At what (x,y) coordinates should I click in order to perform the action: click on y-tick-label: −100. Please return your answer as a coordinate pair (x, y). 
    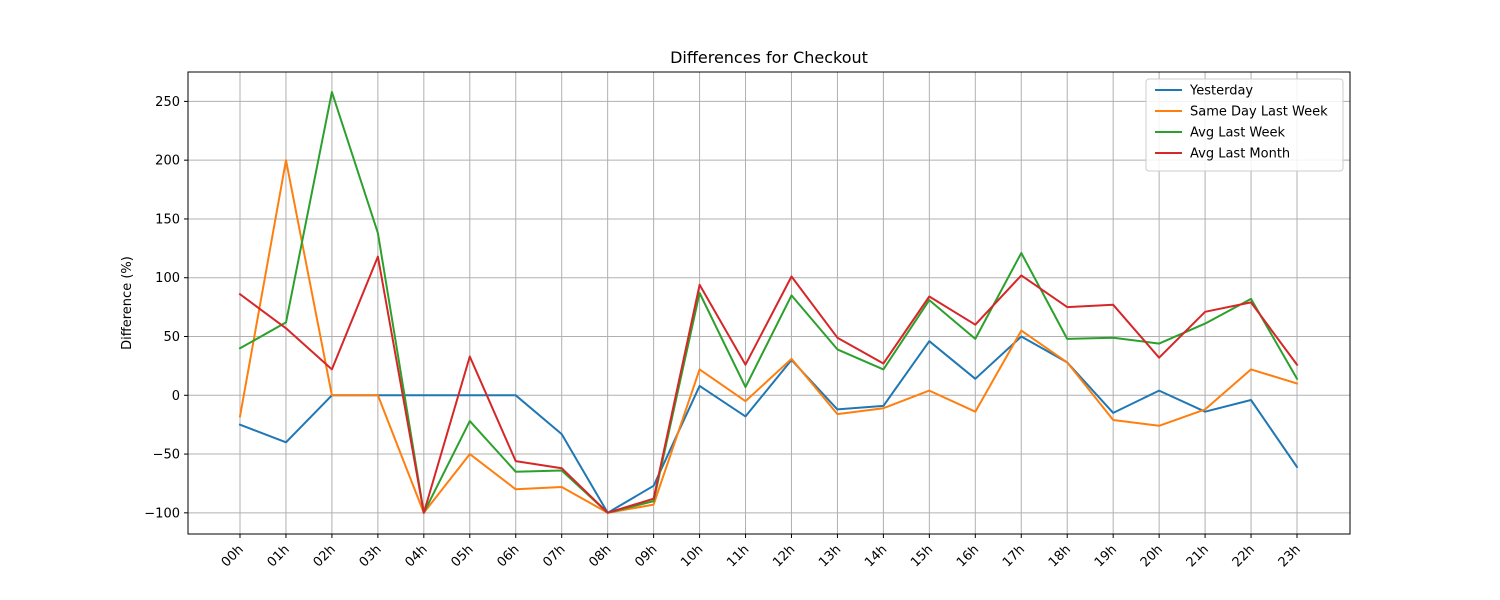
    Looking at the image, I should click on (162, 513).